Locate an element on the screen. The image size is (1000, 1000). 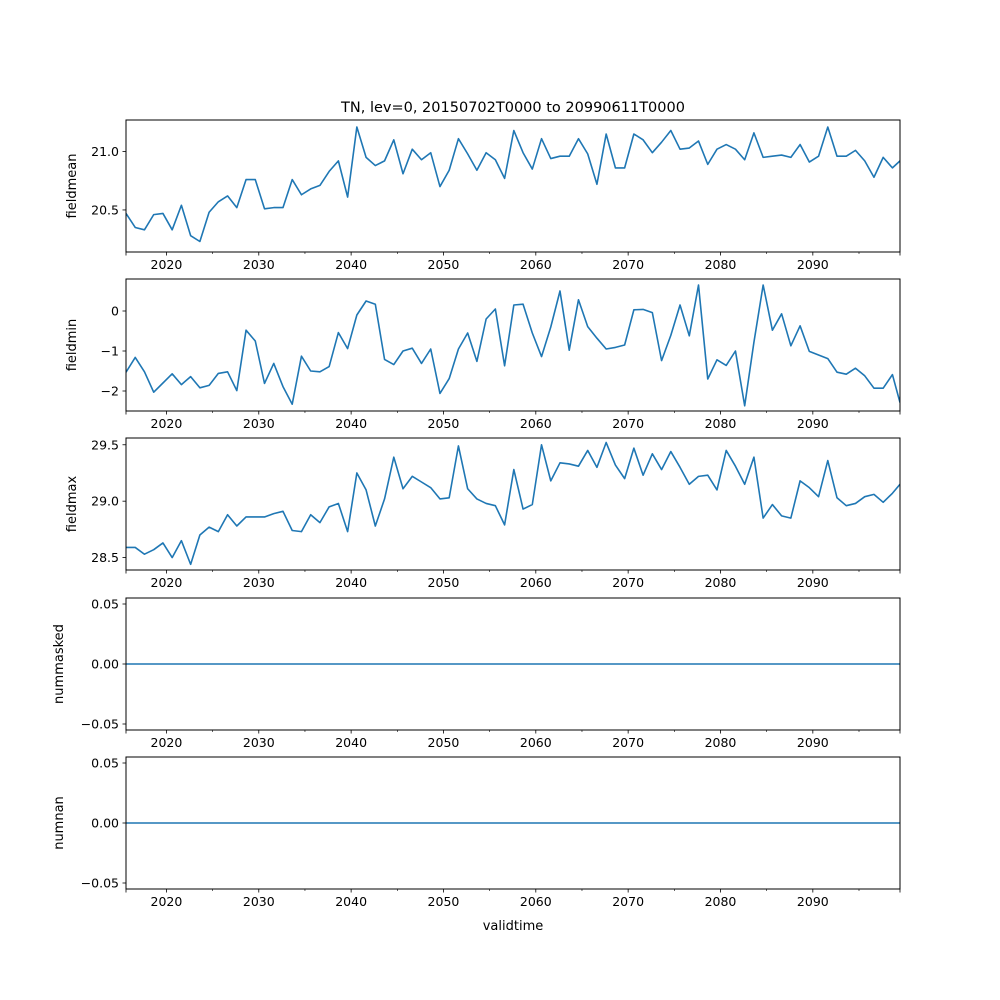
y-axis-label: fieldmax is located at coordinates (72, 504).